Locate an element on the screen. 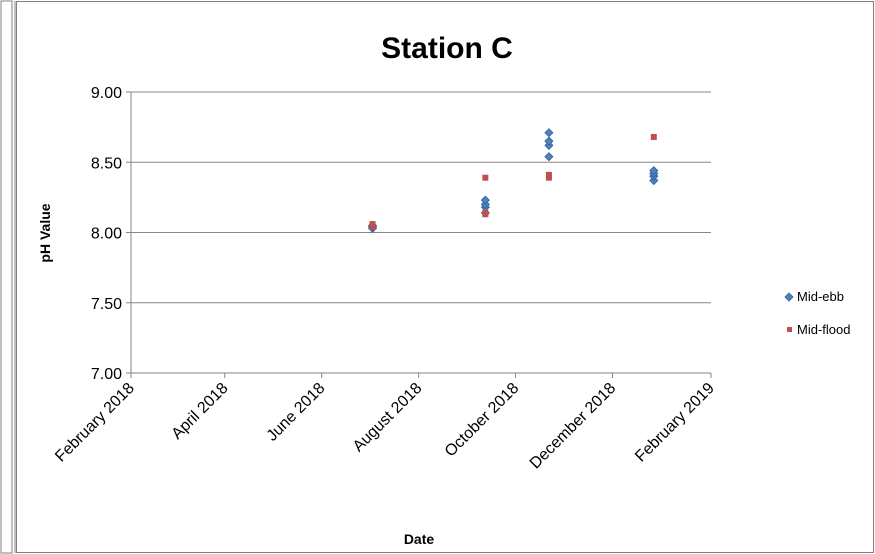 This screenshot has height=554, width=875. y-tick-label: 7.00 is located at coordinates (106, 374).